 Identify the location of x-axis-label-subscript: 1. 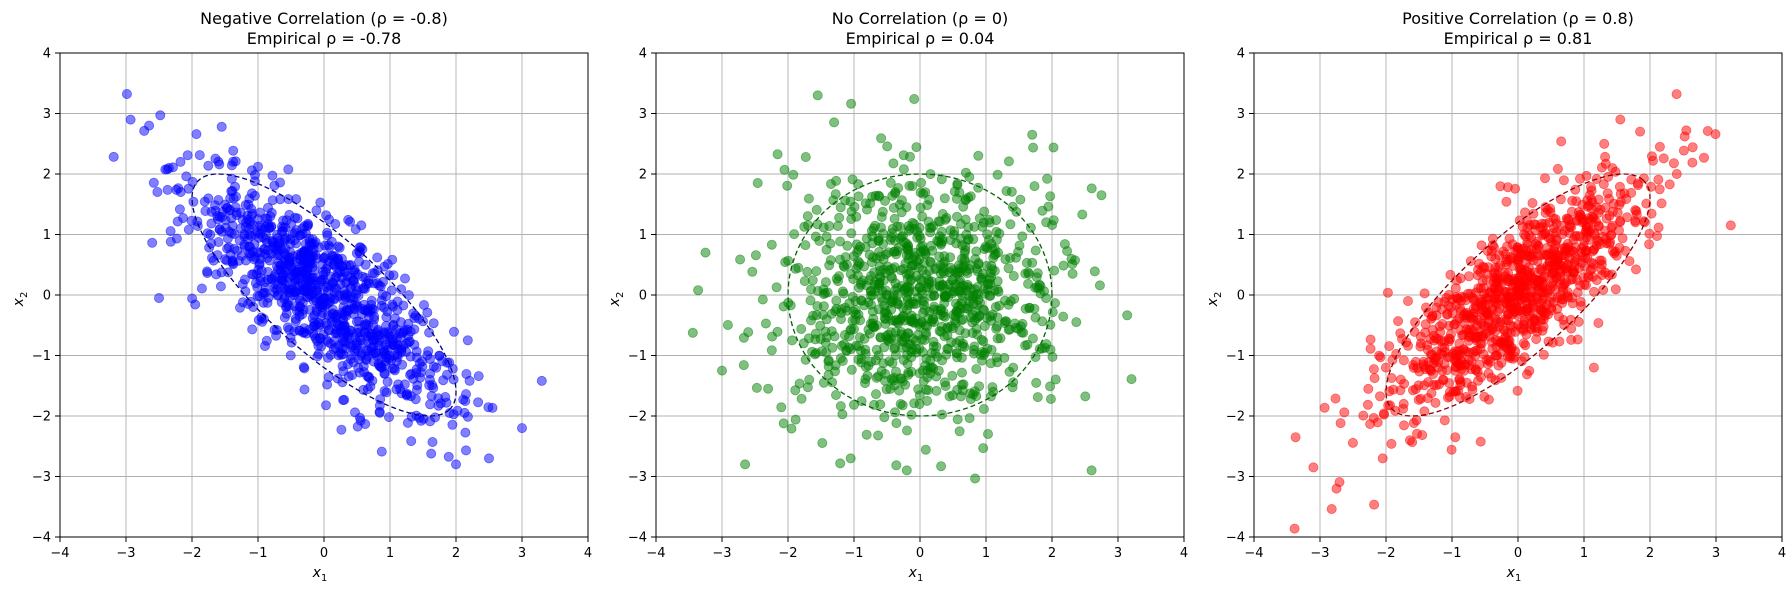
(1518, 578).